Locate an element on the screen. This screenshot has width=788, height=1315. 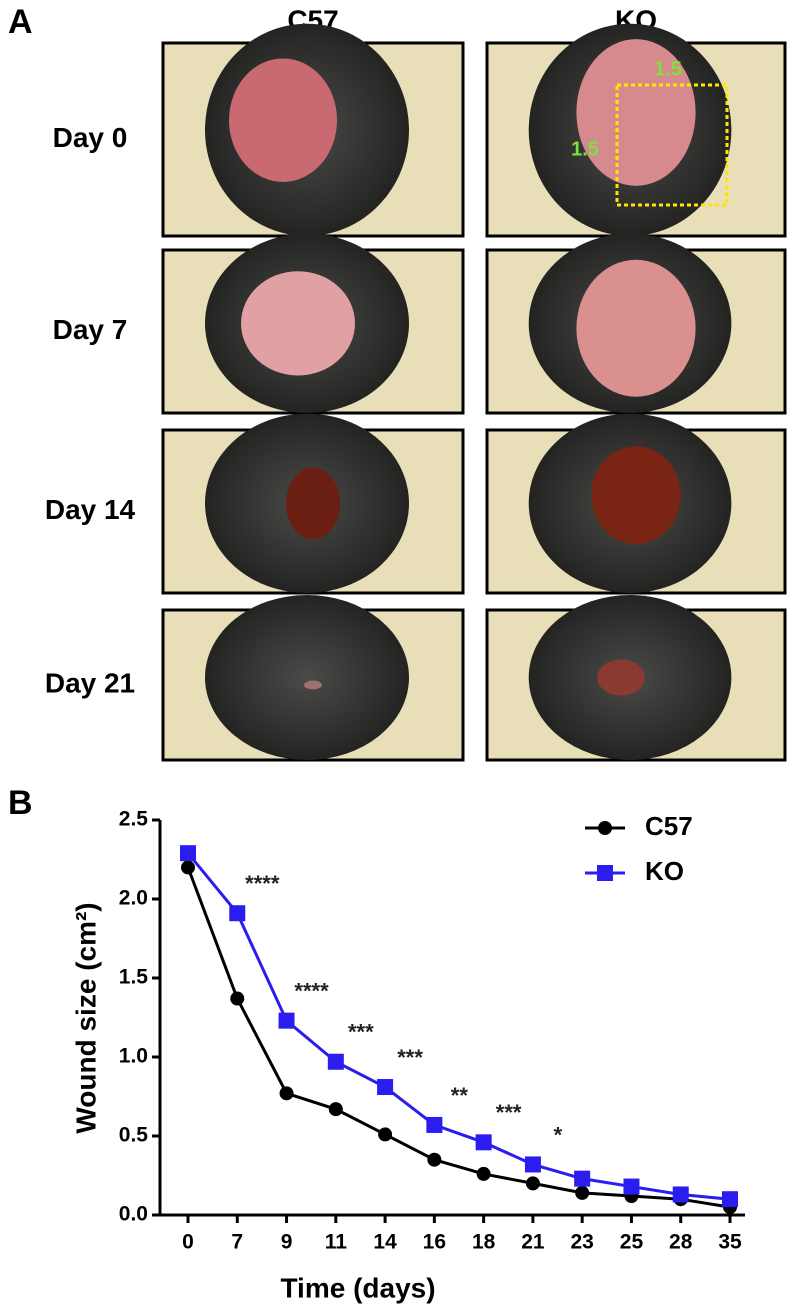
x-axis-title: Time (days) is located at coordinates (357, 1287).